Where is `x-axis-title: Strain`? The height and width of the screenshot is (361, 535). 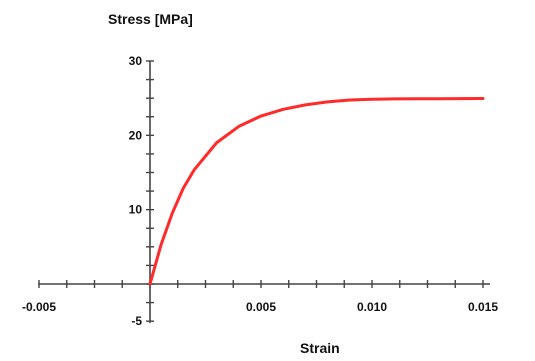 x-axis-title: Strain is located at coordinates (320, 348).